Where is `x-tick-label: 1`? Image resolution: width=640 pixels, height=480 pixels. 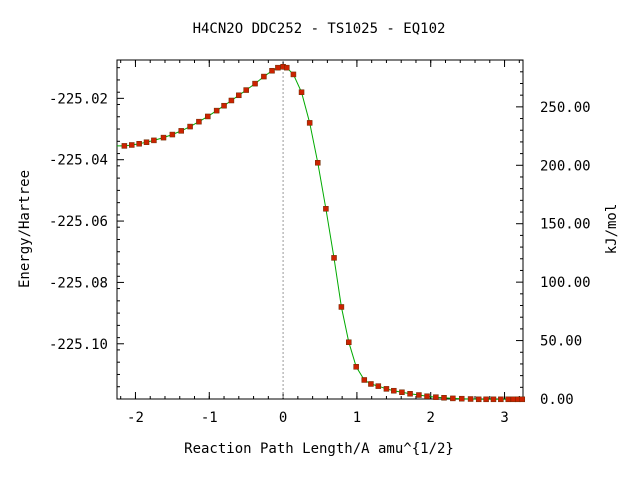
x-tick-label: 1 is located at coordinates (357, 418).